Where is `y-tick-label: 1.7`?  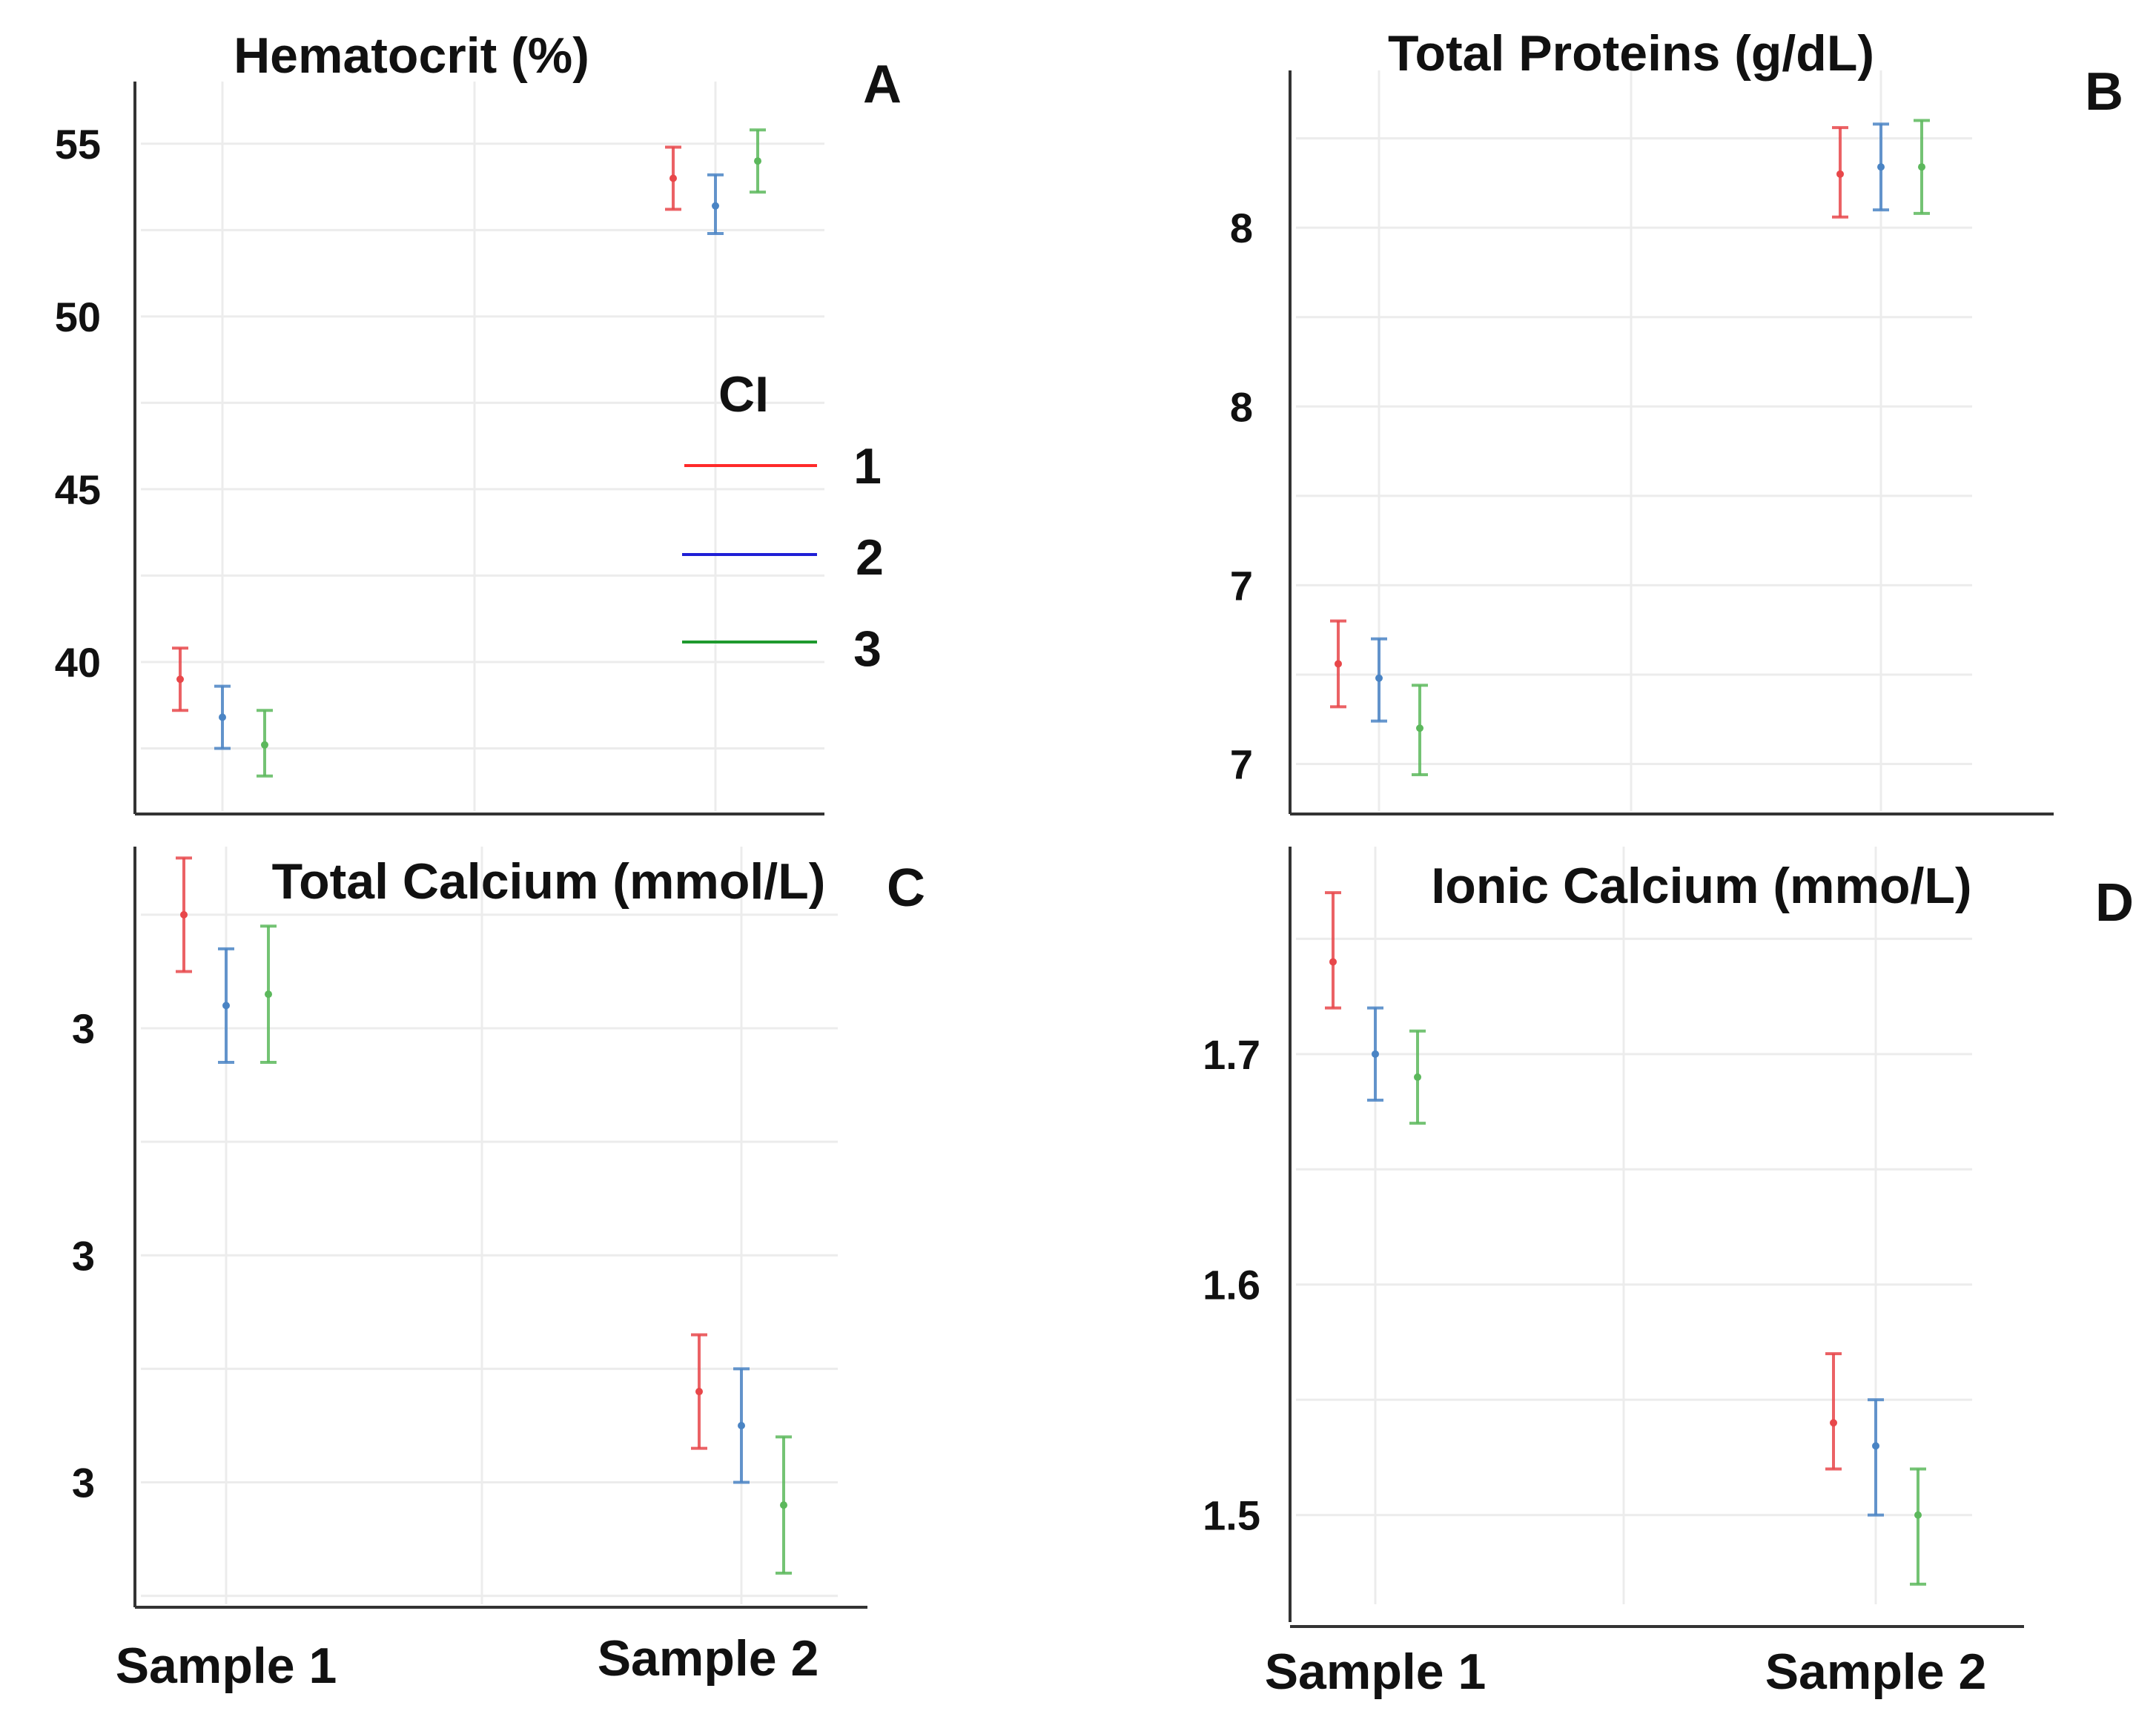
y-tick-label: 1.7 is located at coordinates (1231, 1054).